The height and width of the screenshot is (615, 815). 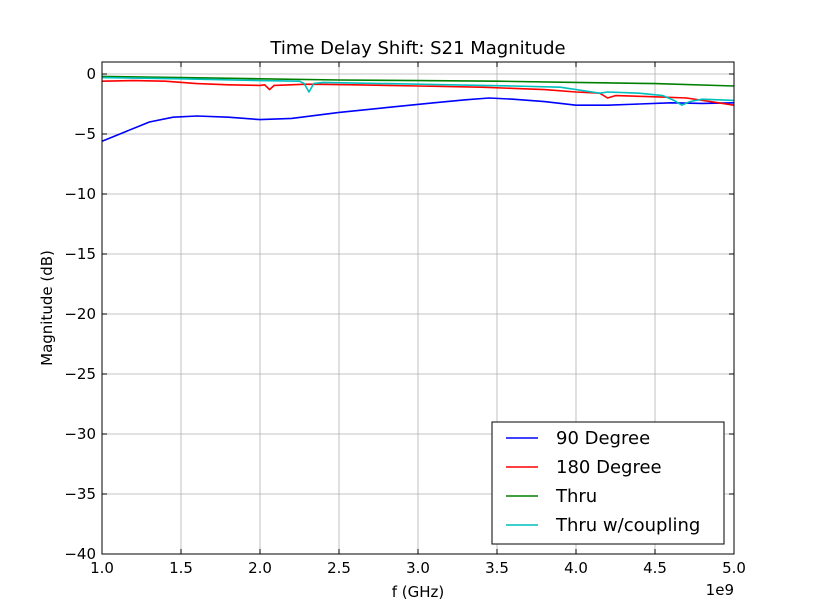 What do you see at coordinates (734, 568) in the screenshot?
I see `x-tick-label: 5.0` at bounding box center [734, 568].